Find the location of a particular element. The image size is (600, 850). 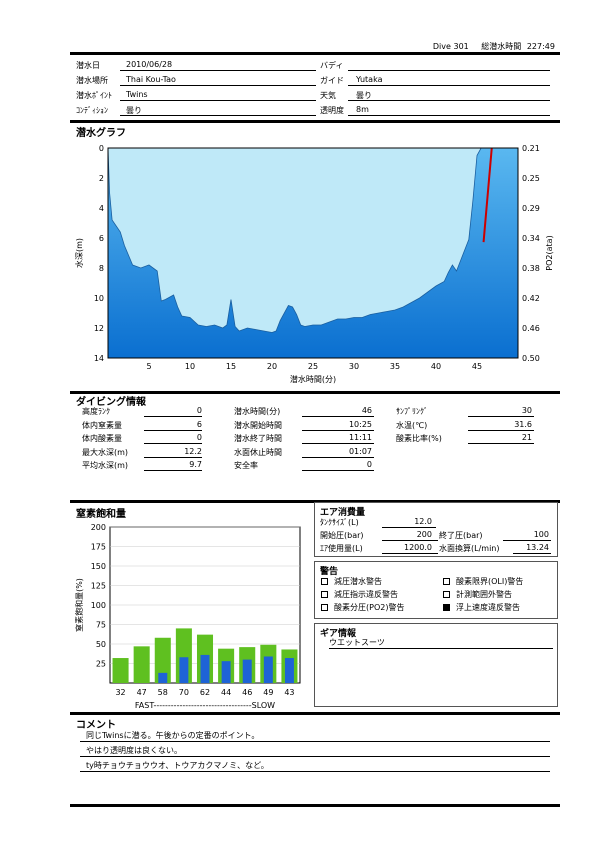

x-tick-label: 40 is located at coordinates (436, 366).